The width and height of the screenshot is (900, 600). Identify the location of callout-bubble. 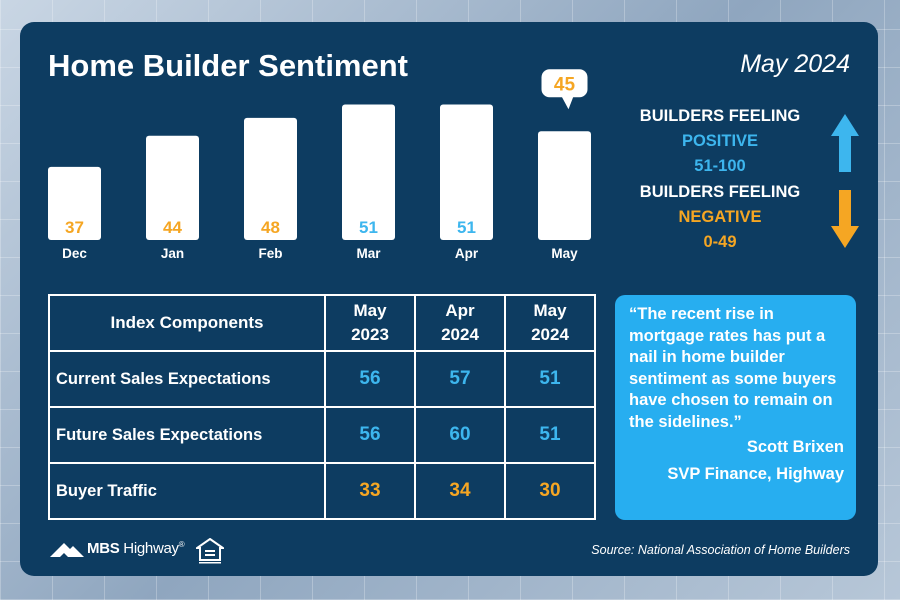
(564, 83).